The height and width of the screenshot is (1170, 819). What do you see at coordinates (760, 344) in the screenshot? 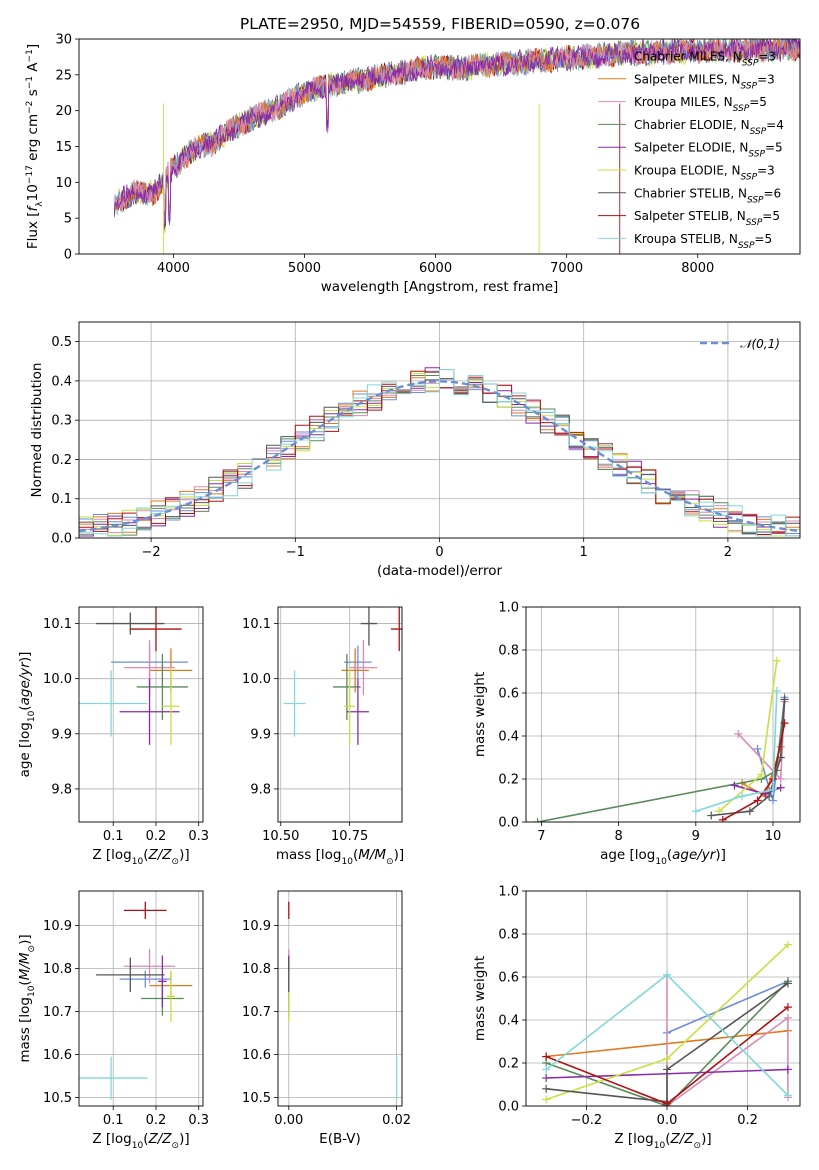
I see `legend-label: 𝒩(0,1)` at bounding box center [760, 344].